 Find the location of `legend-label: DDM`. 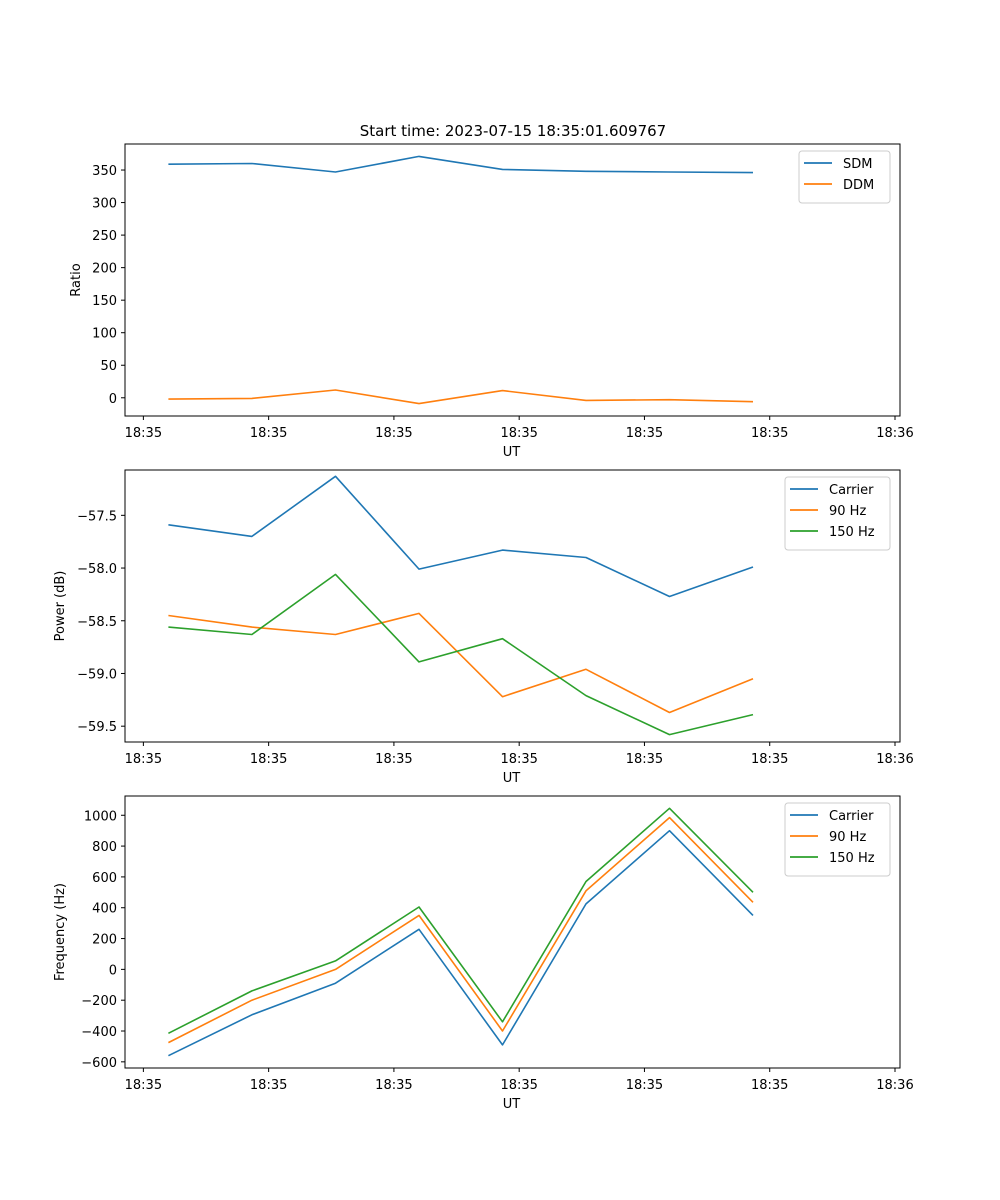

legend-label: DDM is located at coordinates (858, 185).